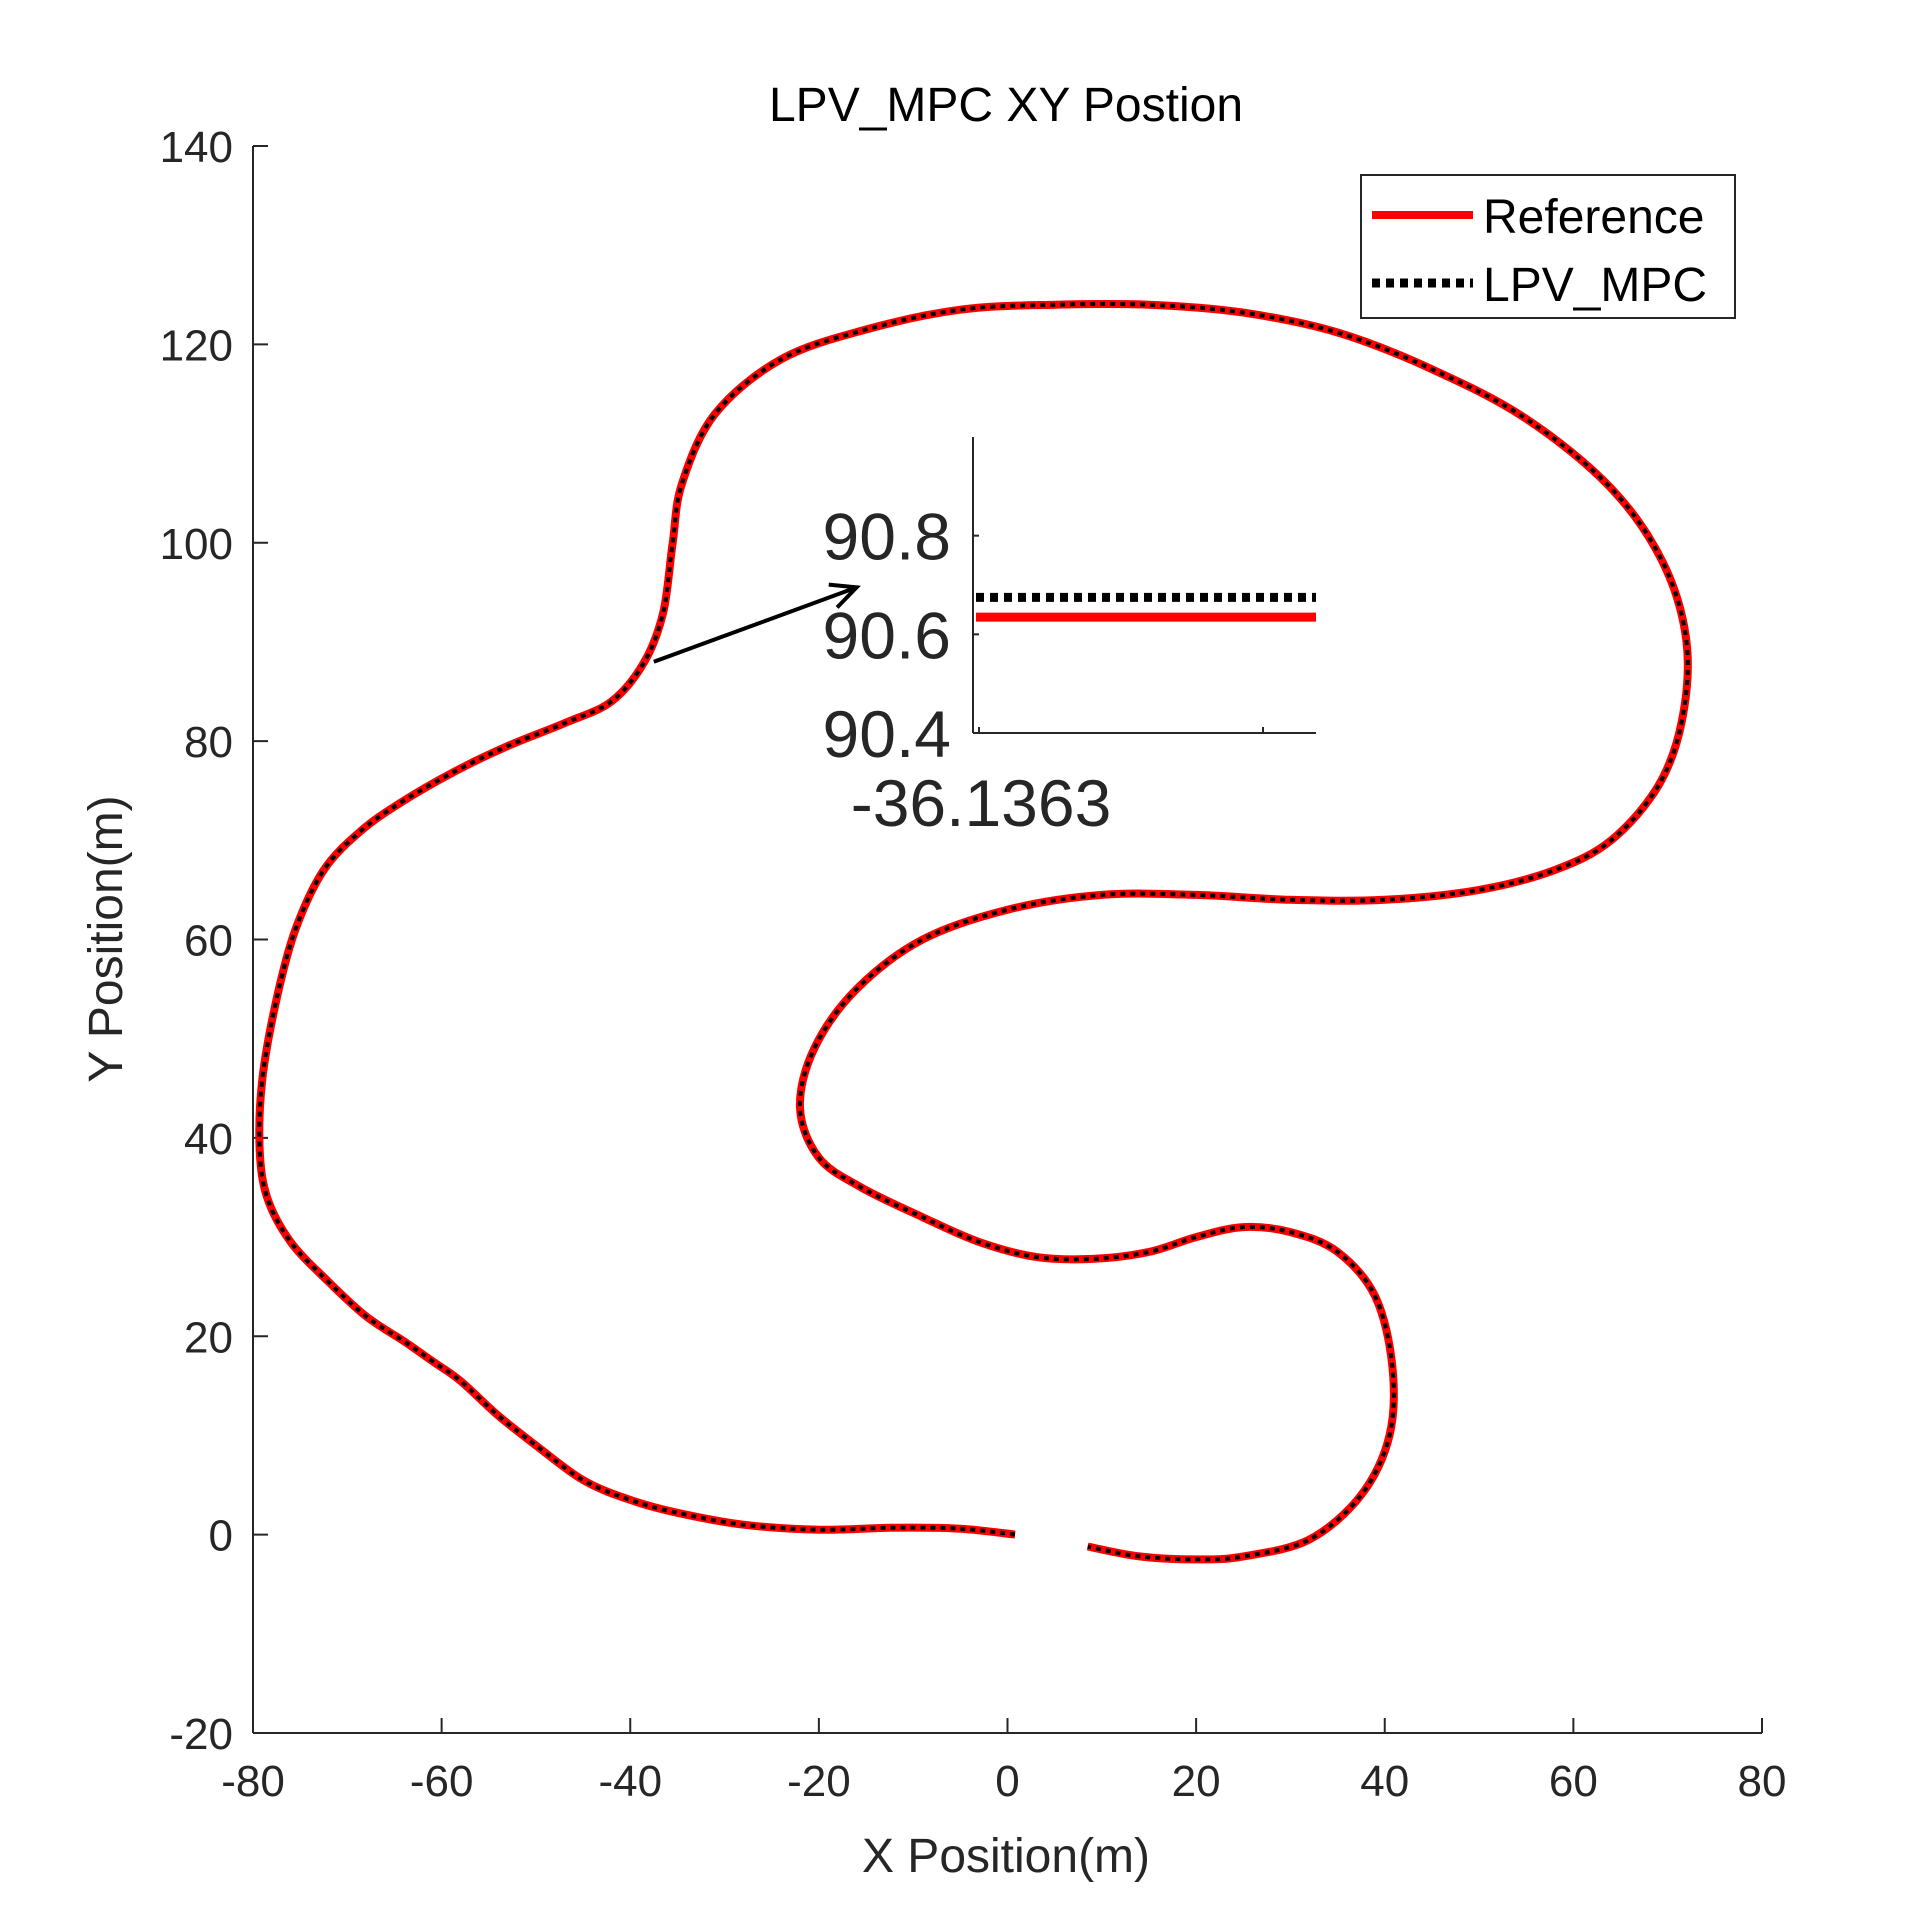 The width and height of the screenshot is (1920, 1920). I want to click on inset-y-ticks: 90.4 90.6 90.8, so click(901, 635).